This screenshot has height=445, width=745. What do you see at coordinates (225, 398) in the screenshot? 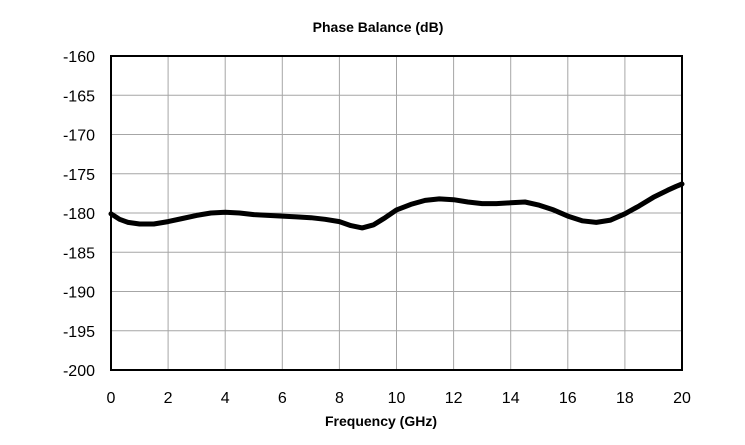
I see `x-tick-label: 4` at bounding box center [225, 398].